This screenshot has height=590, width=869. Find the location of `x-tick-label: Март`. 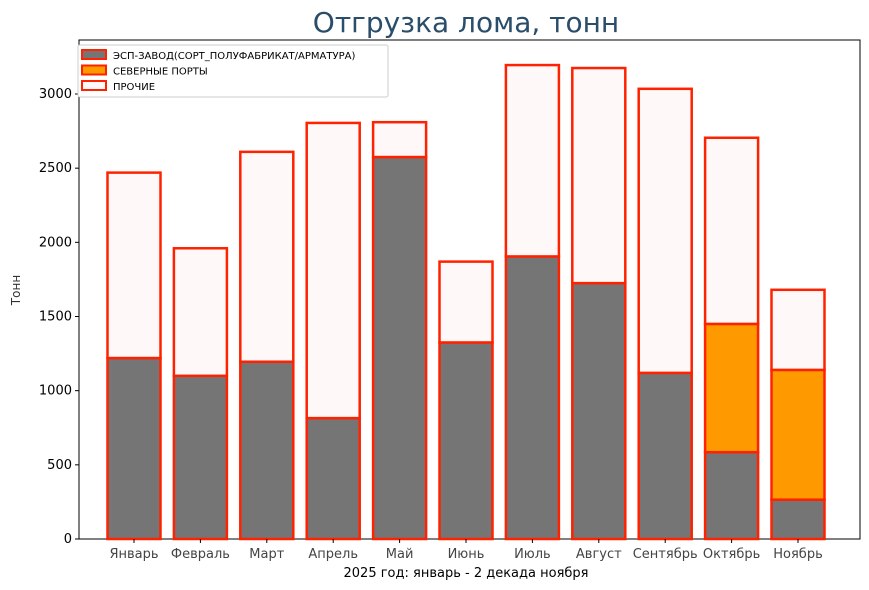

x-tick-label: Март is located at coordinates (266, 554).